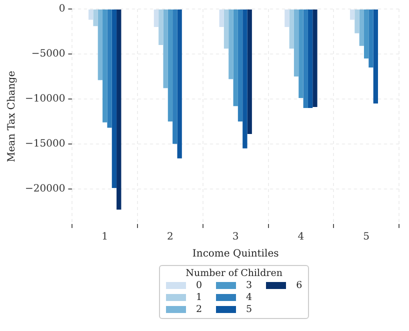  What do you see at coordinates (235, 254) in the screenshot?
I see `x-axis-title: Income Quintiles` at bounding box center [235, 254].